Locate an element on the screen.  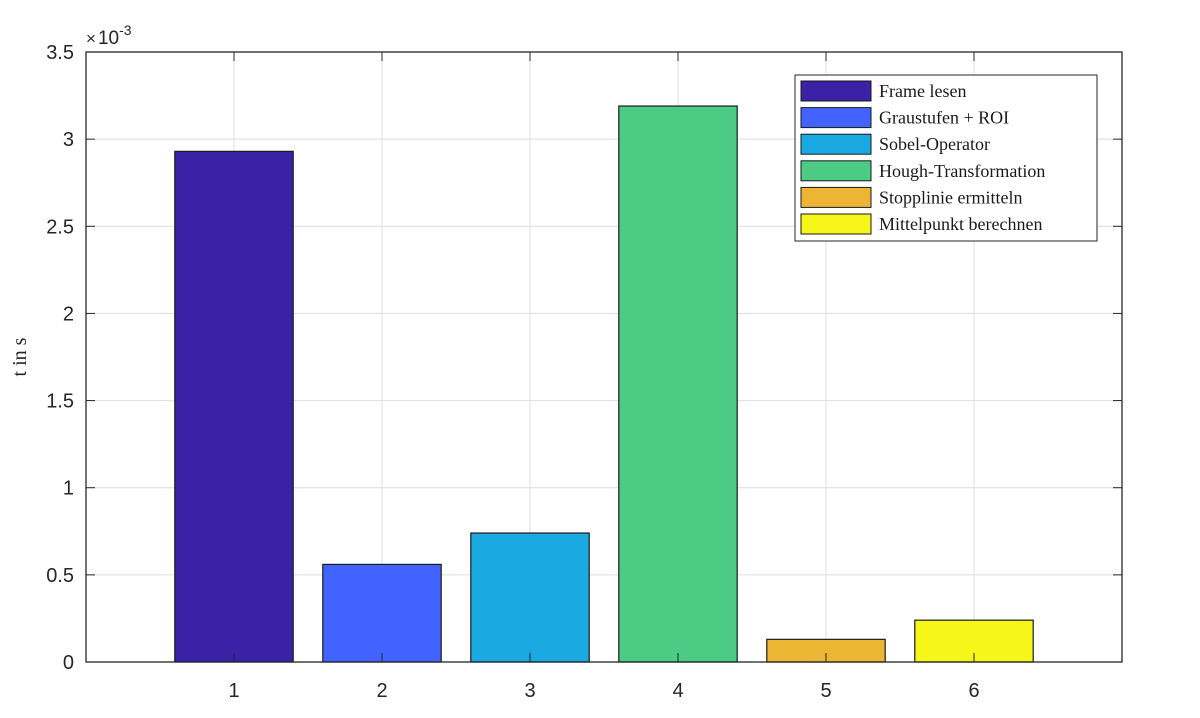
y-tick-label: 3.5 is located at coordinates (60, 53).